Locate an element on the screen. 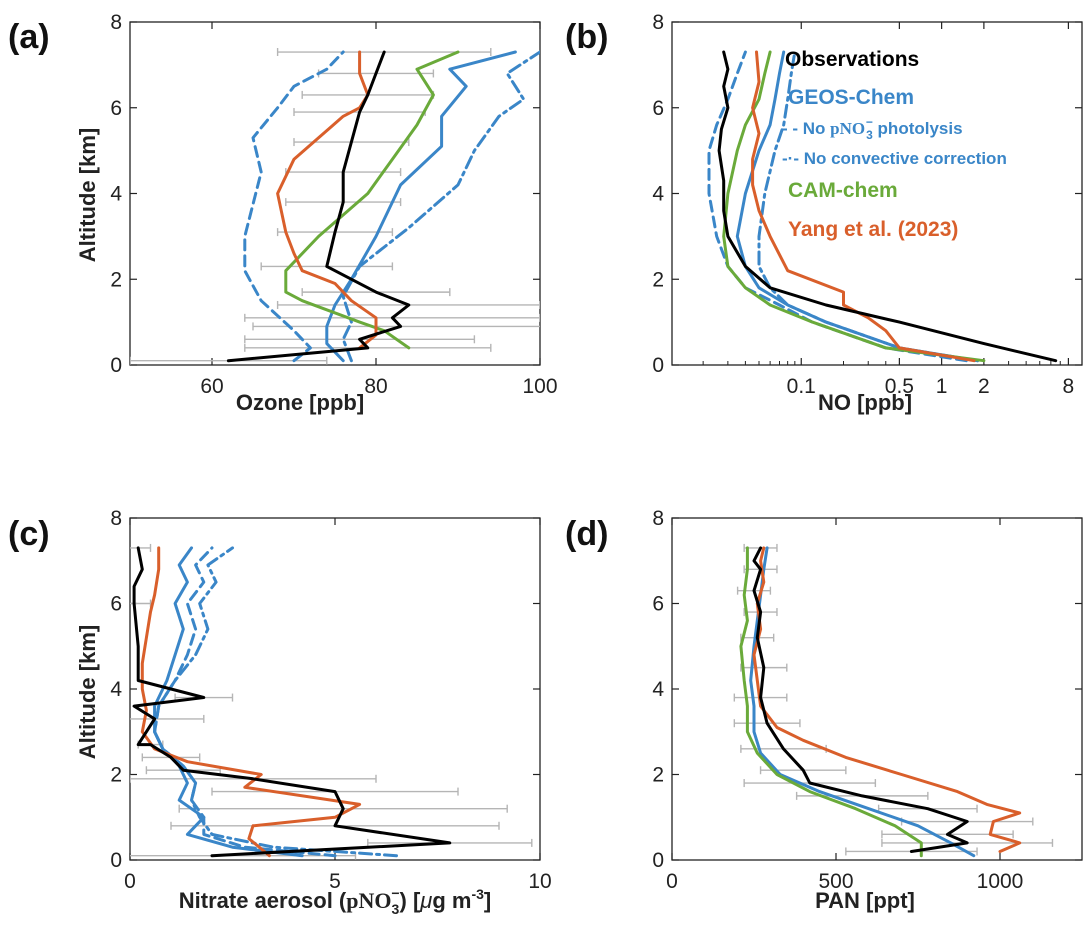 Image resolution: width=1087 pixels, height=943 pixels. panel-c-xtick-label: 0 is located at coordinates (130, 881).